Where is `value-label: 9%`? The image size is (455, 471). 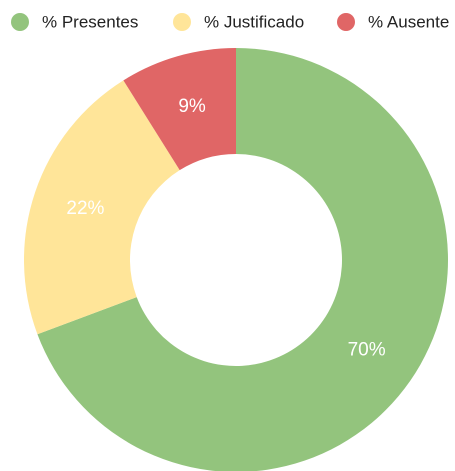 value-label: 9% is located at coordinates (192, 106).